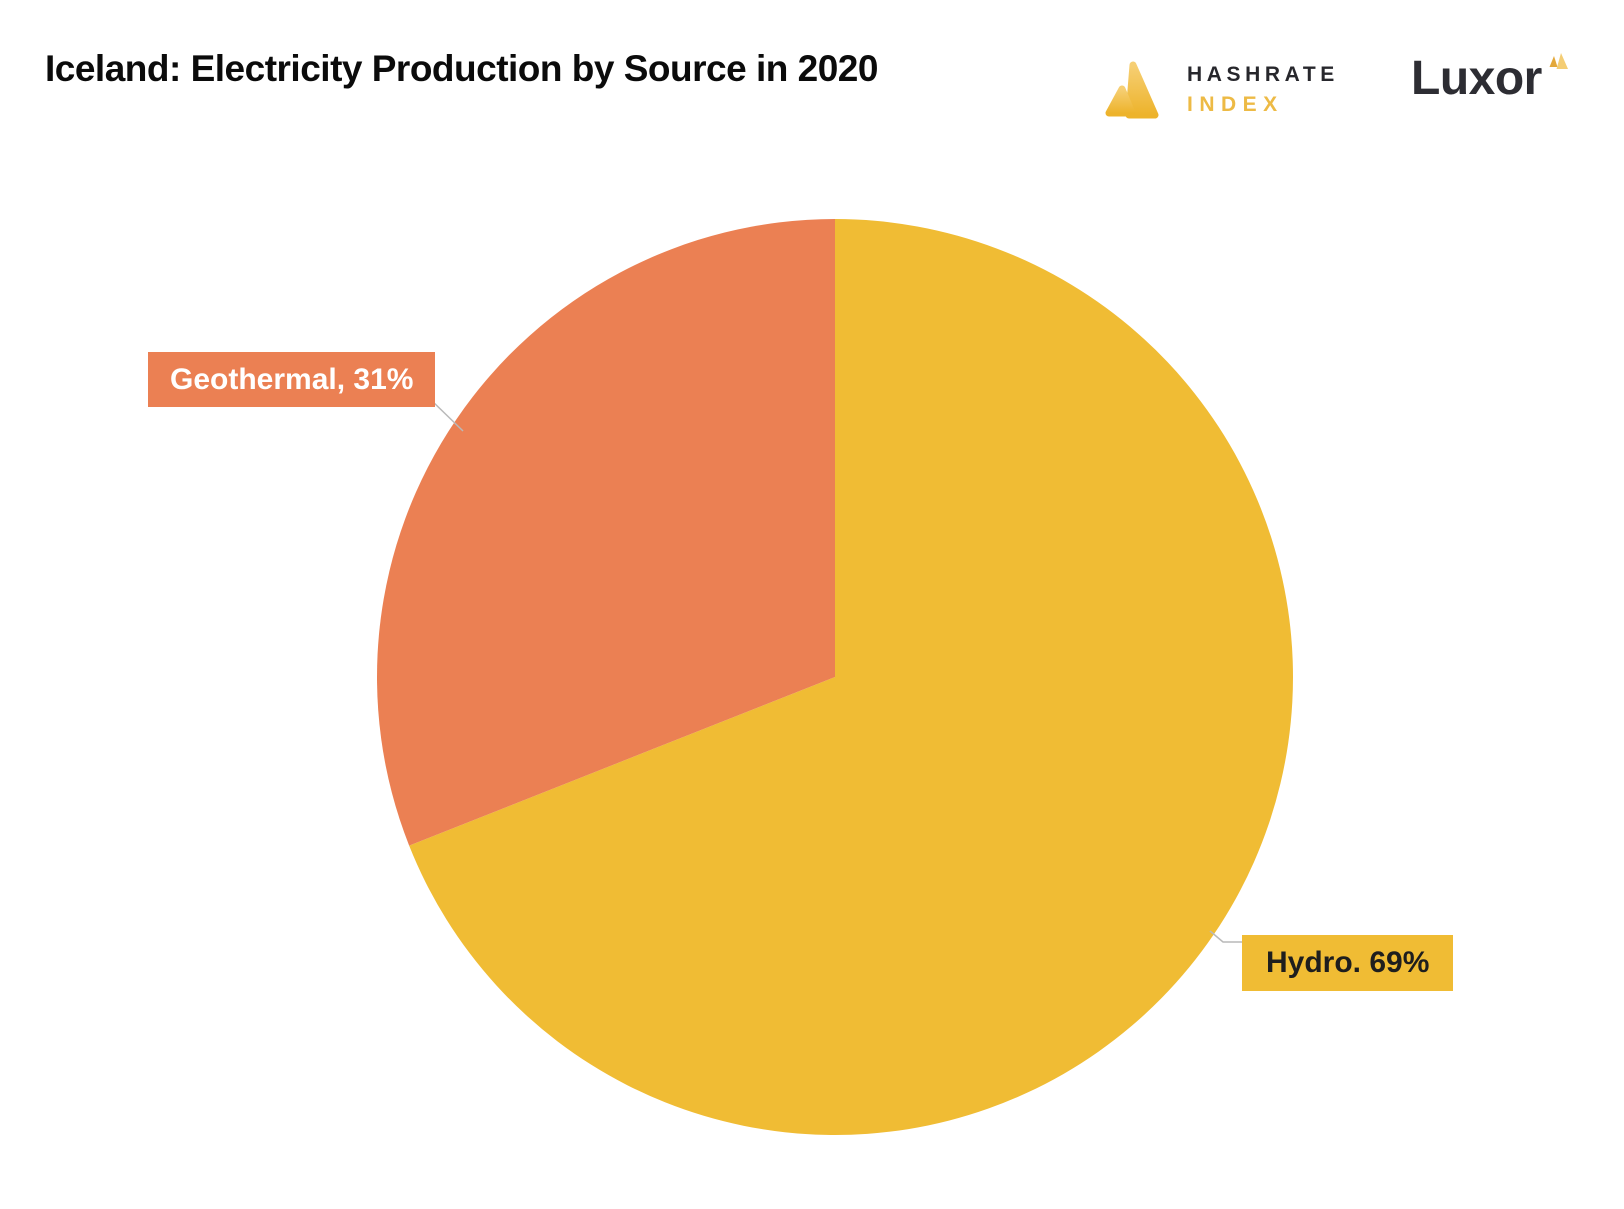 Image resolution: width=1624 pixels, height=1209 pixels. I want to click on hashrate-index-logo: HASHRATE INDEX, so click(1220, 89).